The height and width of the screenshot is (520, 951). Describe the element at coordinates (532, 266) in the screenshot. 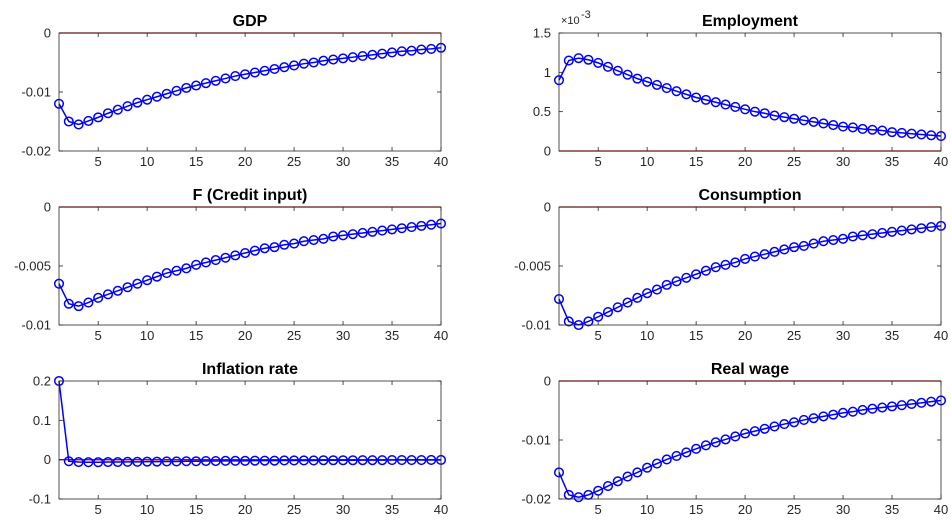

I see `y-tick-label: -0.005` at that location.